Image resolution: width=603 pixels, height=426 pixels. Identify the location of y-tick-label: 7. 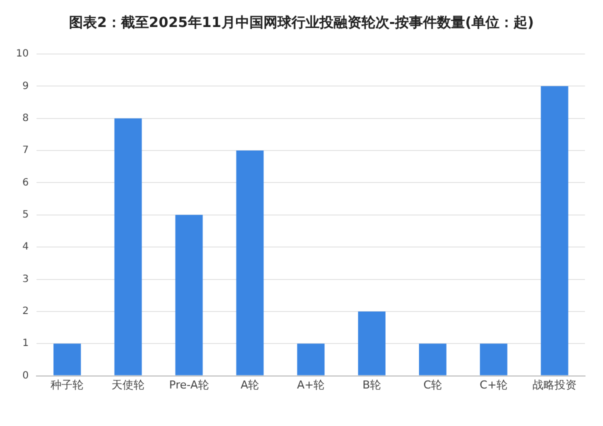
(25, 150).